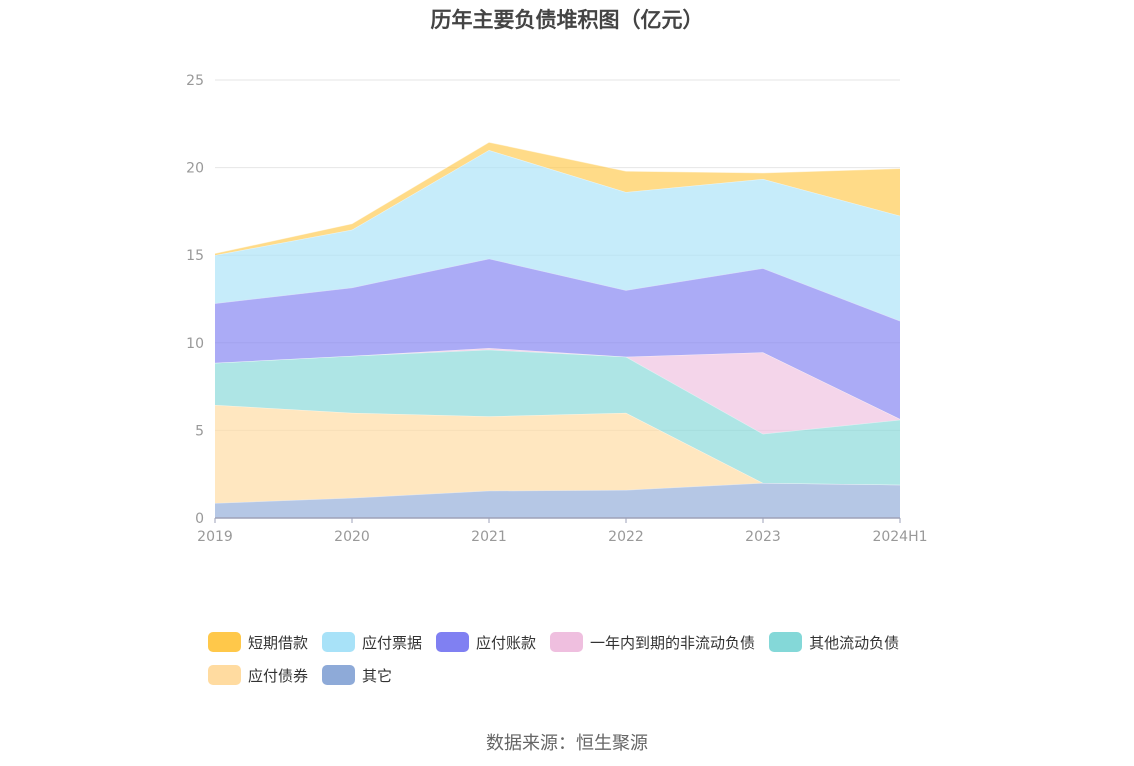 This screenshot has height=766, width=1134. I want to click on area-edge-一年内到期的非流动负债, so click(557, 383).